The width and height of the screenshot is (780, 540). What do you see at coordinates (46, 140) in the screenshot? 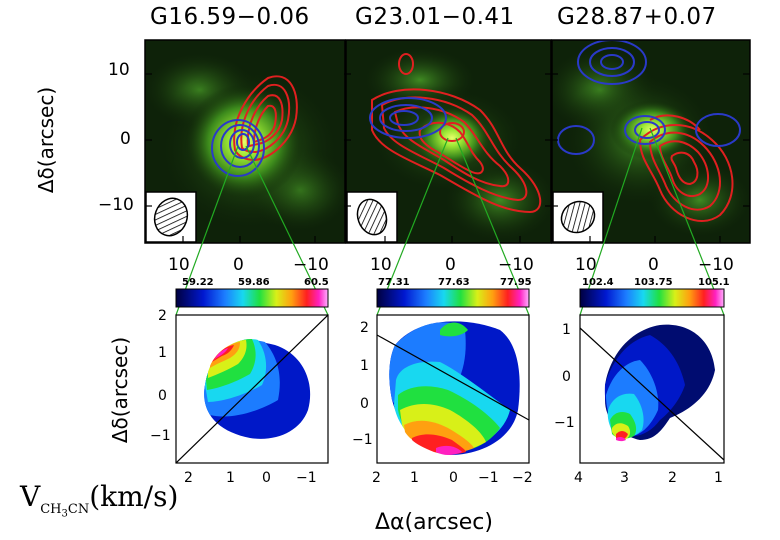
I see `top-y-axis-label: Δδ(arcsec)` at bounding box center [46, 140].